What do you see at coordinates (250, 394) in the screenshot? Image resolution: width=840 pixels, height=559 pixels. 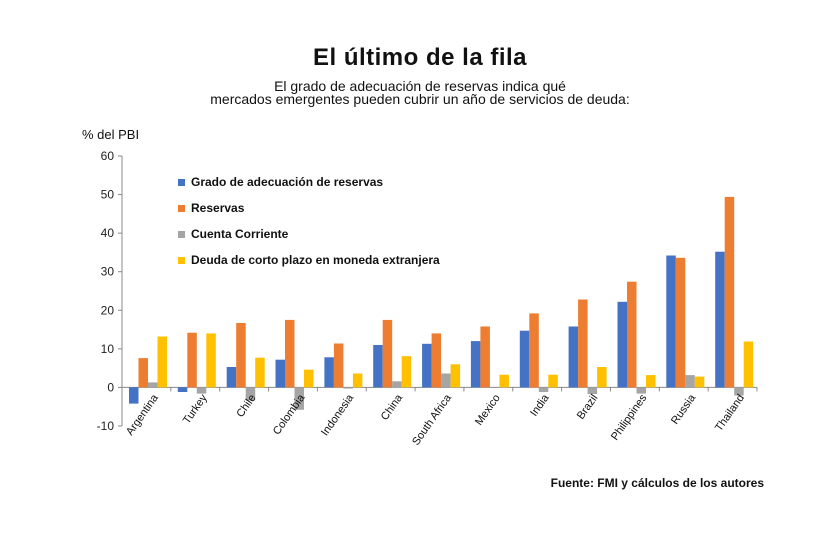 I see `bar-cuenta-corriente-chile` at bounding box center [250, 394].